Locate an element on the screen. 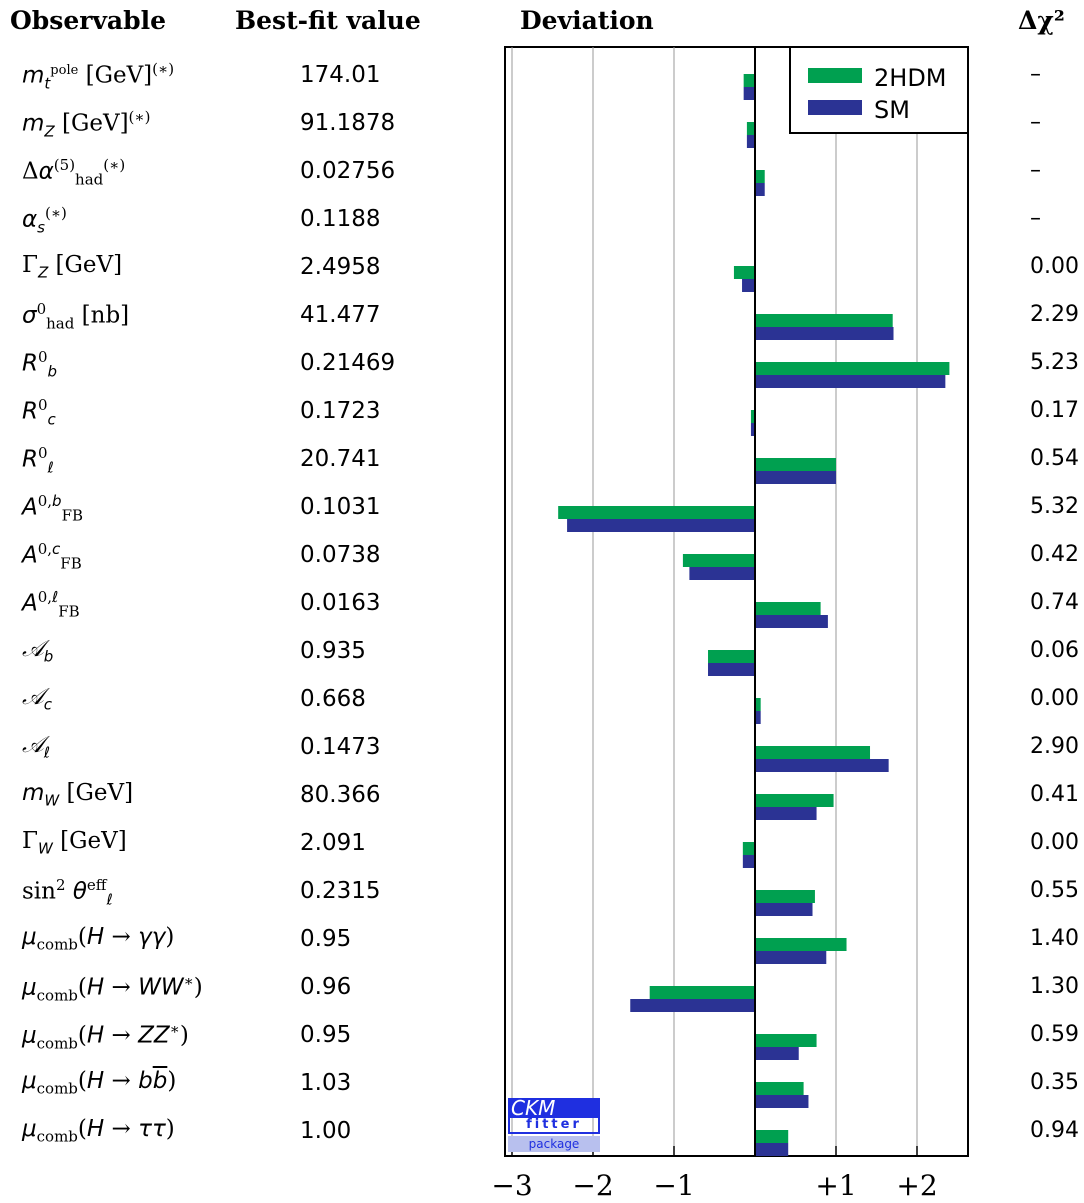 The image size is (1084, 1203). row-value: 0.1031 is located at coordinates (340, 507).